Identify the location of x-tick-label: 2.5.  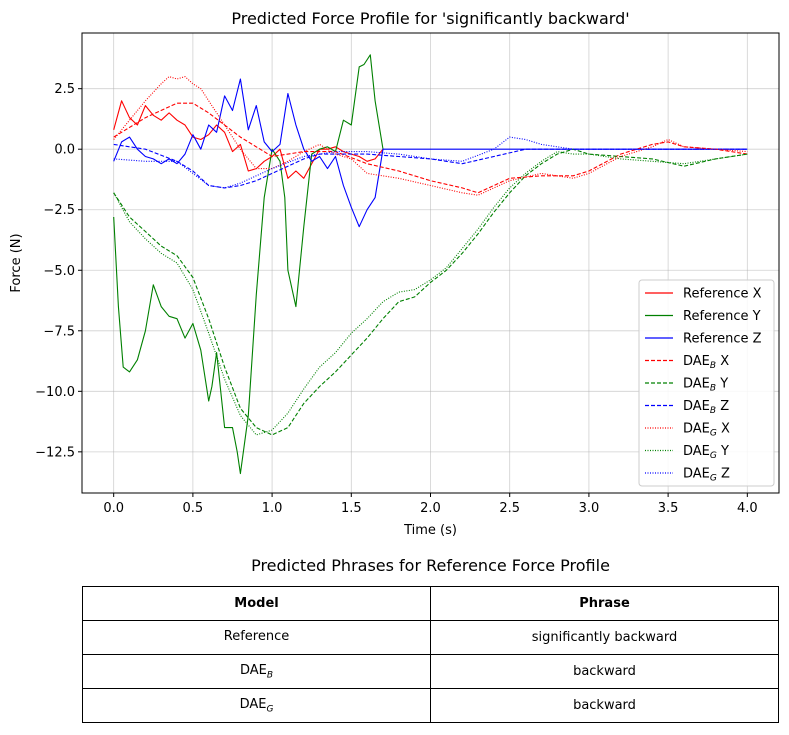
(509, 508).